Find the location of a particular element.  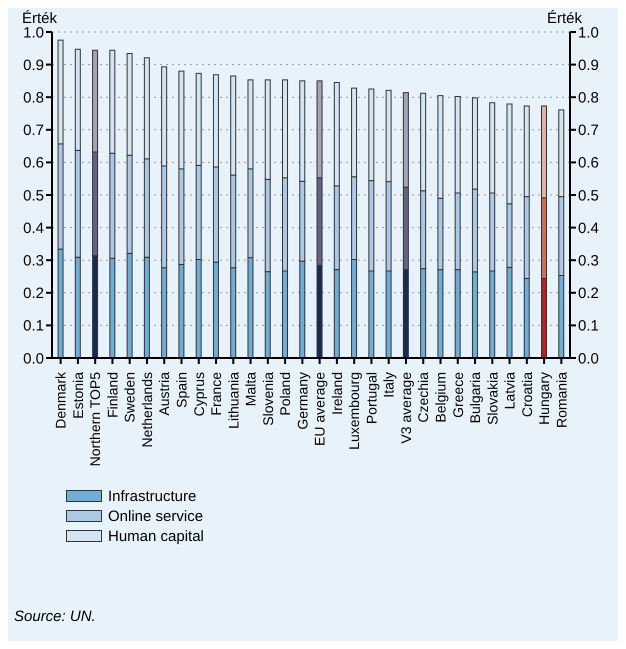

x-tick-label: Malta is located at coordinates (250, 389).